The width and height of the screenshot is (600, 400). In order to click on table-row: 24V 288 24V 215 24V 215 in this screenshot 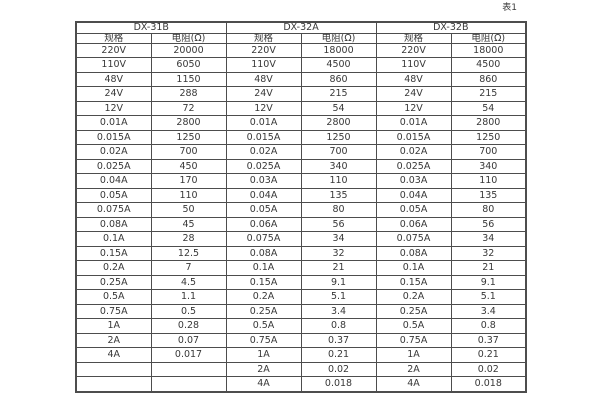, I will do `click(301, 94)`.